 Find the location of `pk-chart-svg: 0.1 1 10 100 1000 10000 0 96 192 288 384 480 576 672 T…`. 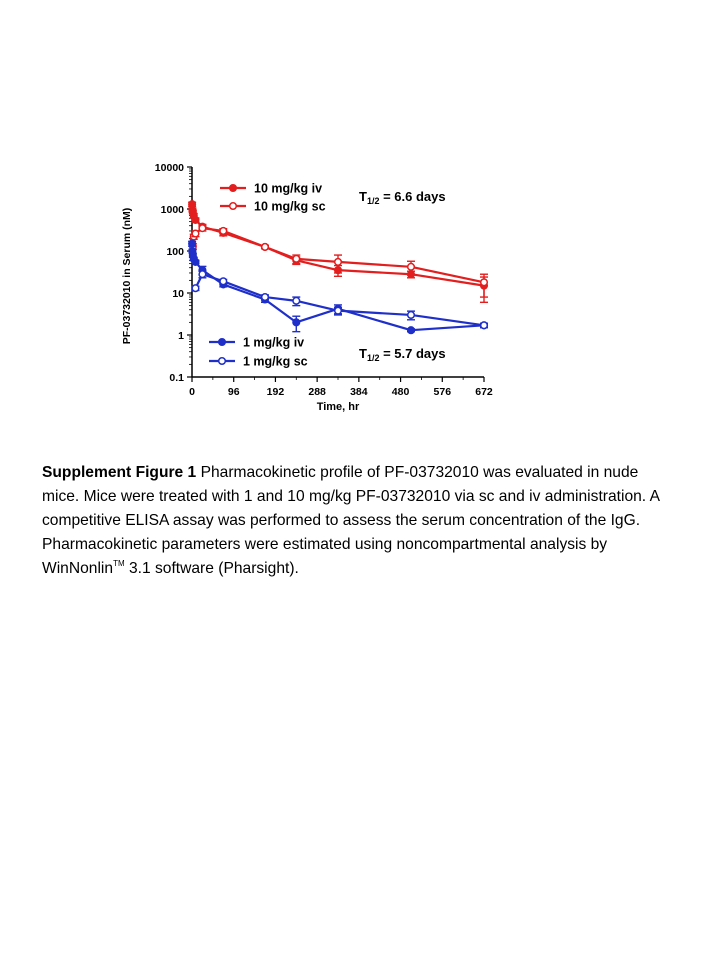

pk-chart-svg: 0.1 1 10 100 1000 10000 0 96 192 288 384 480 576 672 T… is located at coordinates (307, 287).